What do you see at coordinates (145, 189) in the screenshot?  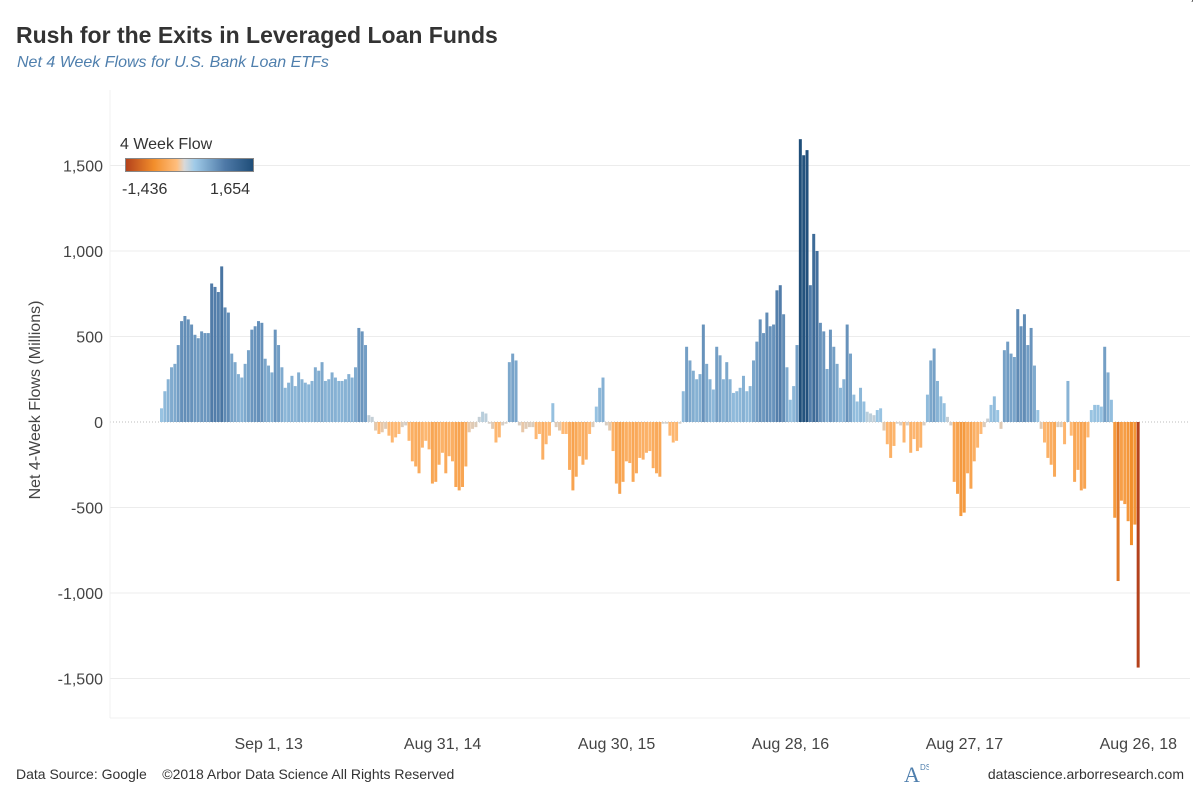 I see `legend-min-label: -1,436` at bounding box center [145, 189].